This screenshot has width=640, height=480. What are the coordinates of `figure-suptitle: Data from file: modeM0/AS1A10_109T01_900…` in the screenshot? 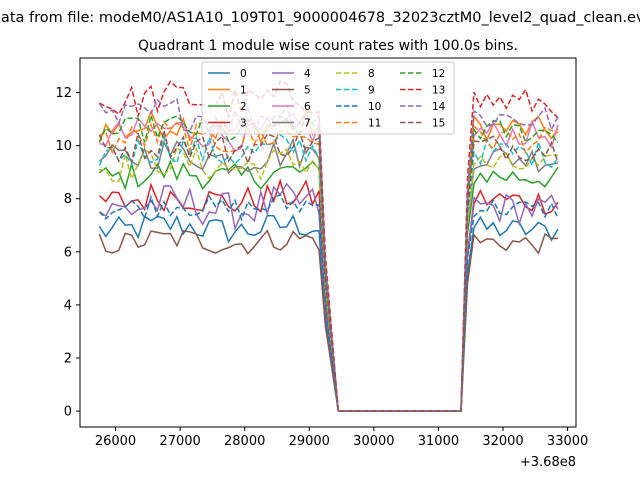 It's located at (320, 18).